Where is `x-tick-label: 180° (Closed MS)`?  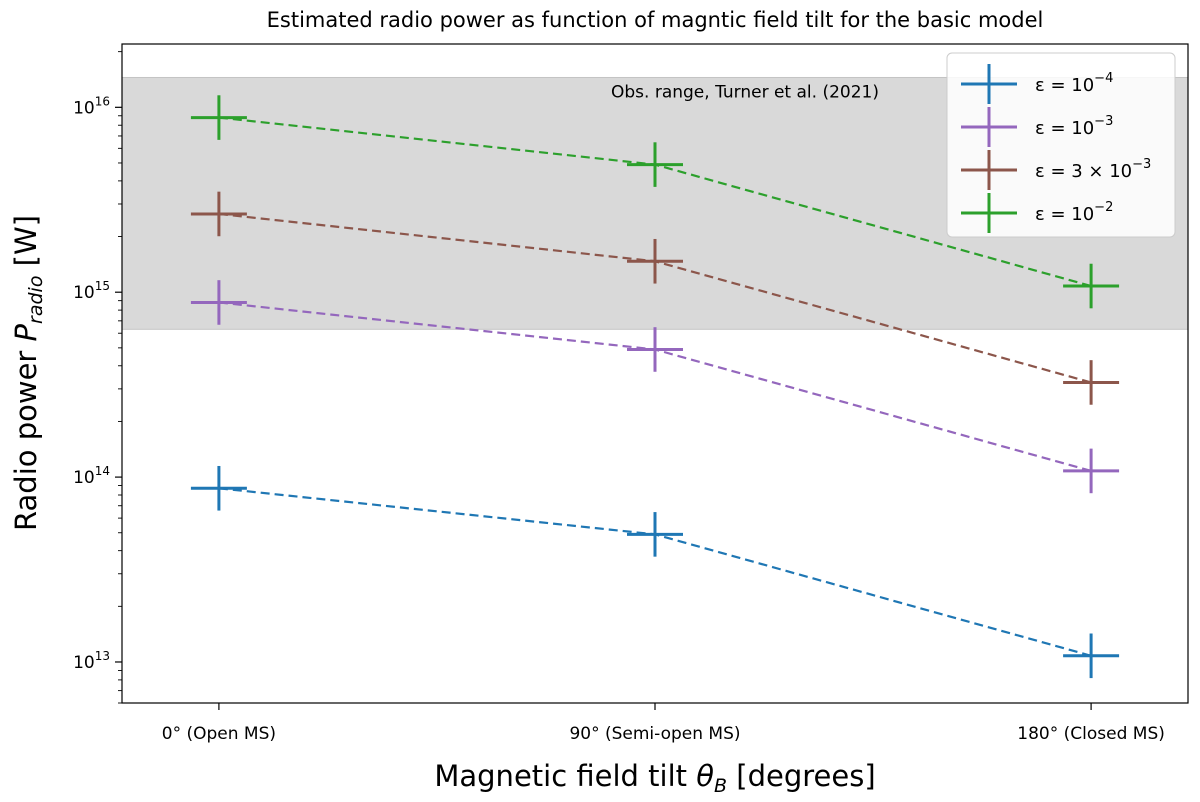 x-tick-label: 180° (Closed MS) is located at coordinates (1091, 734).